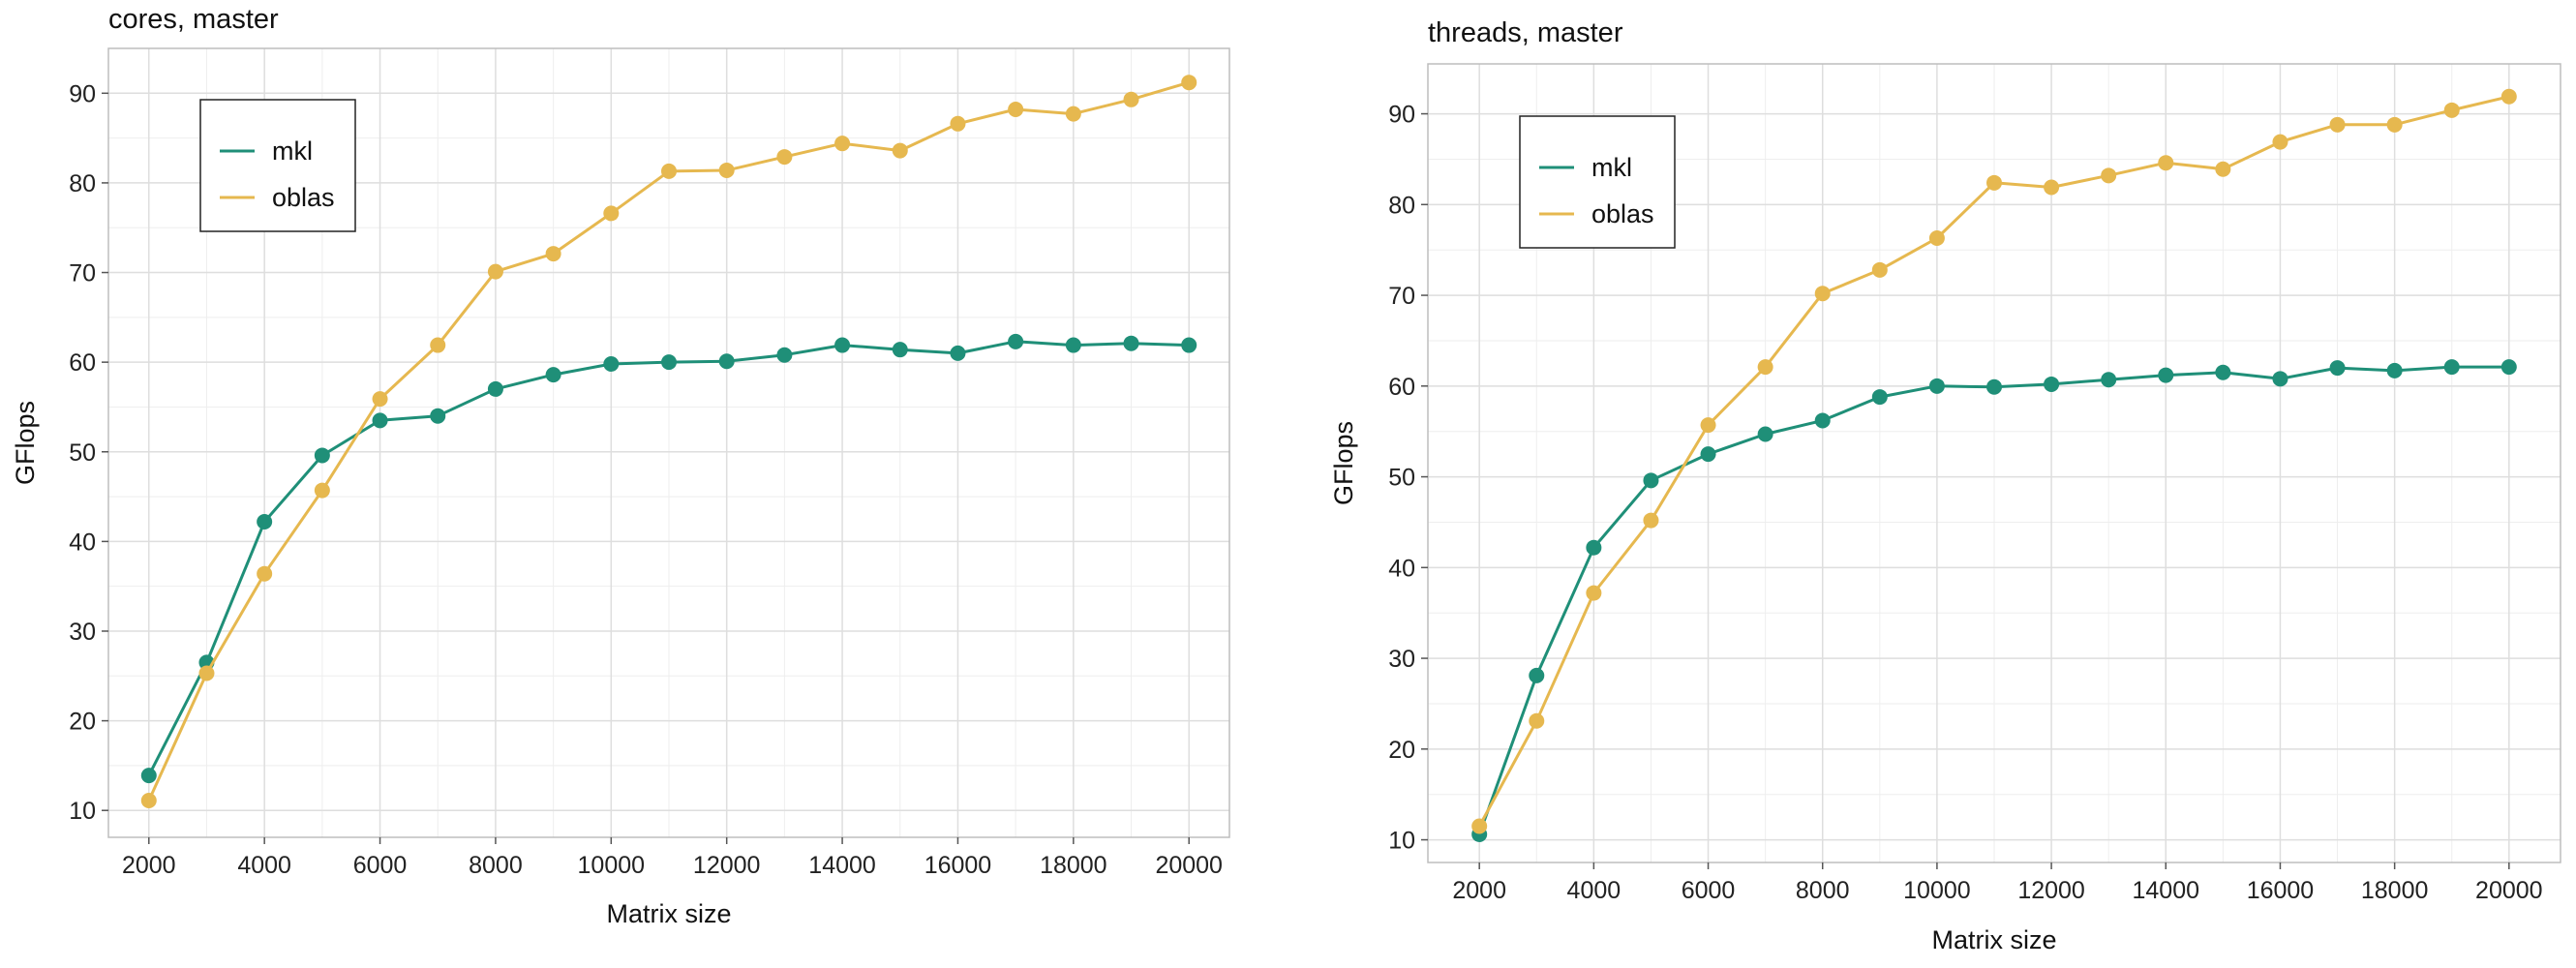 This screenshot has height=968, width=2576. I want to click on legend: mkl oblas, so click(1597, 182).